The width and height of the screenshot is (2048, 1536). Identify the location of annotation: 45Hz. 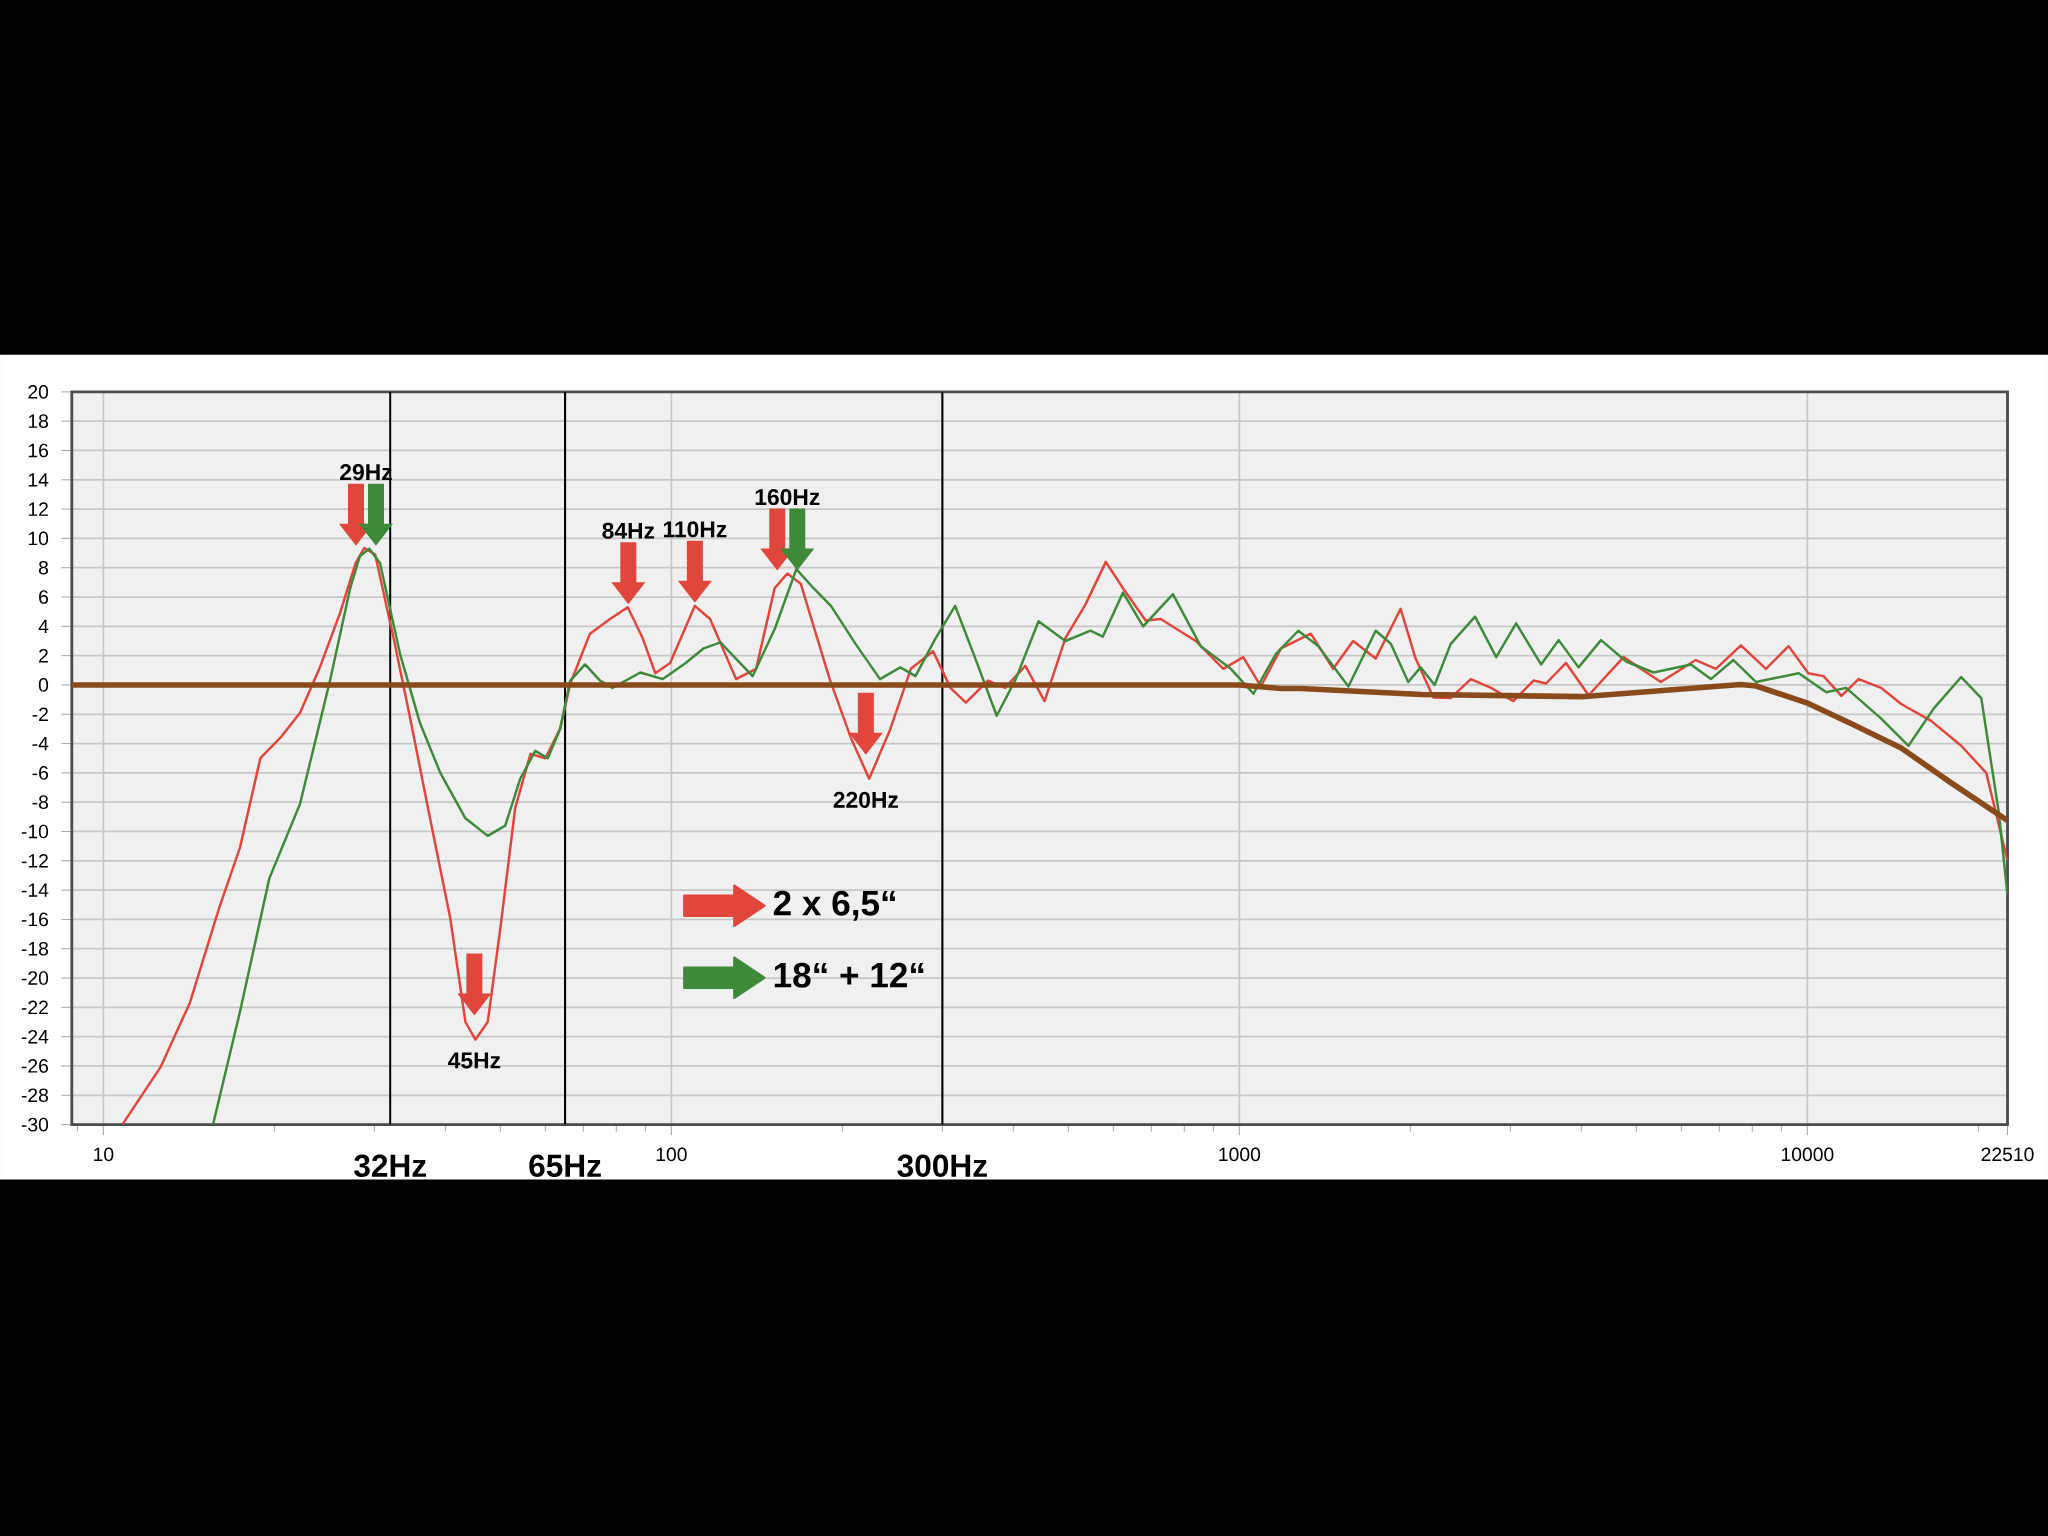
(474, 1060).